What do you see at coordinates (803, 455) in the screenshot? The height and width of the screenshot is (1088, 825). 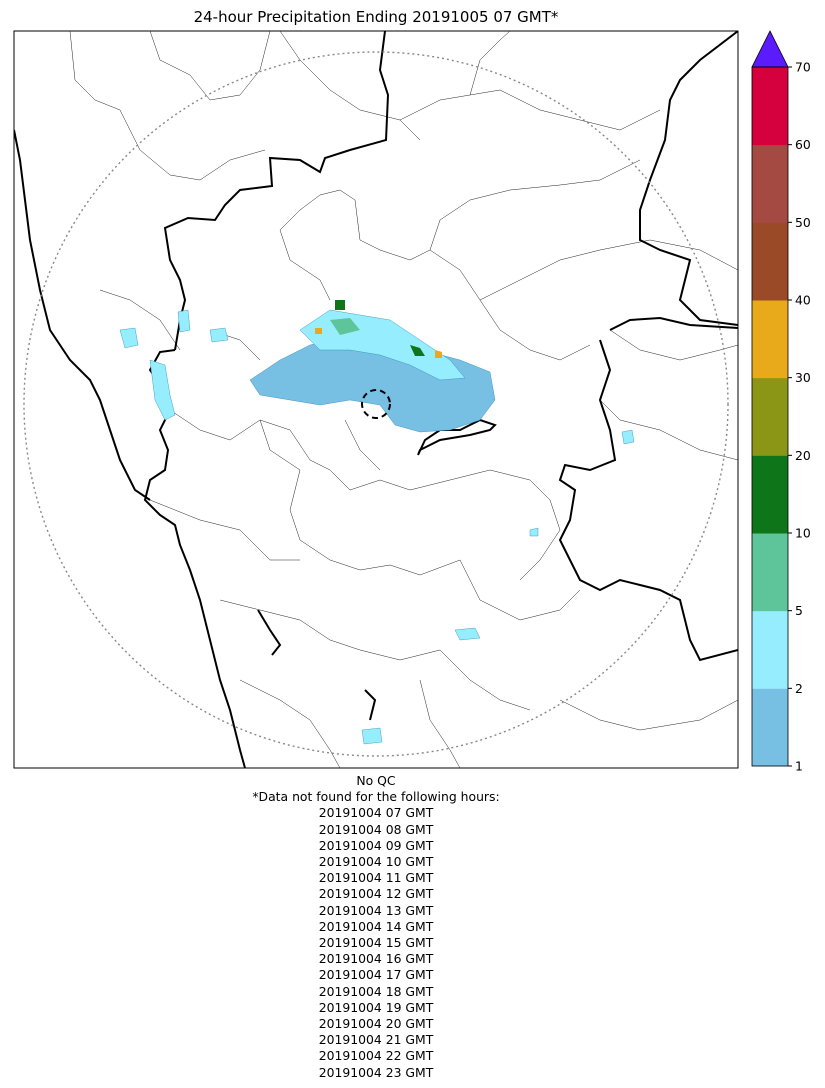 I see `colorbar-tick-label: 20` at bounding box center [803, 455].